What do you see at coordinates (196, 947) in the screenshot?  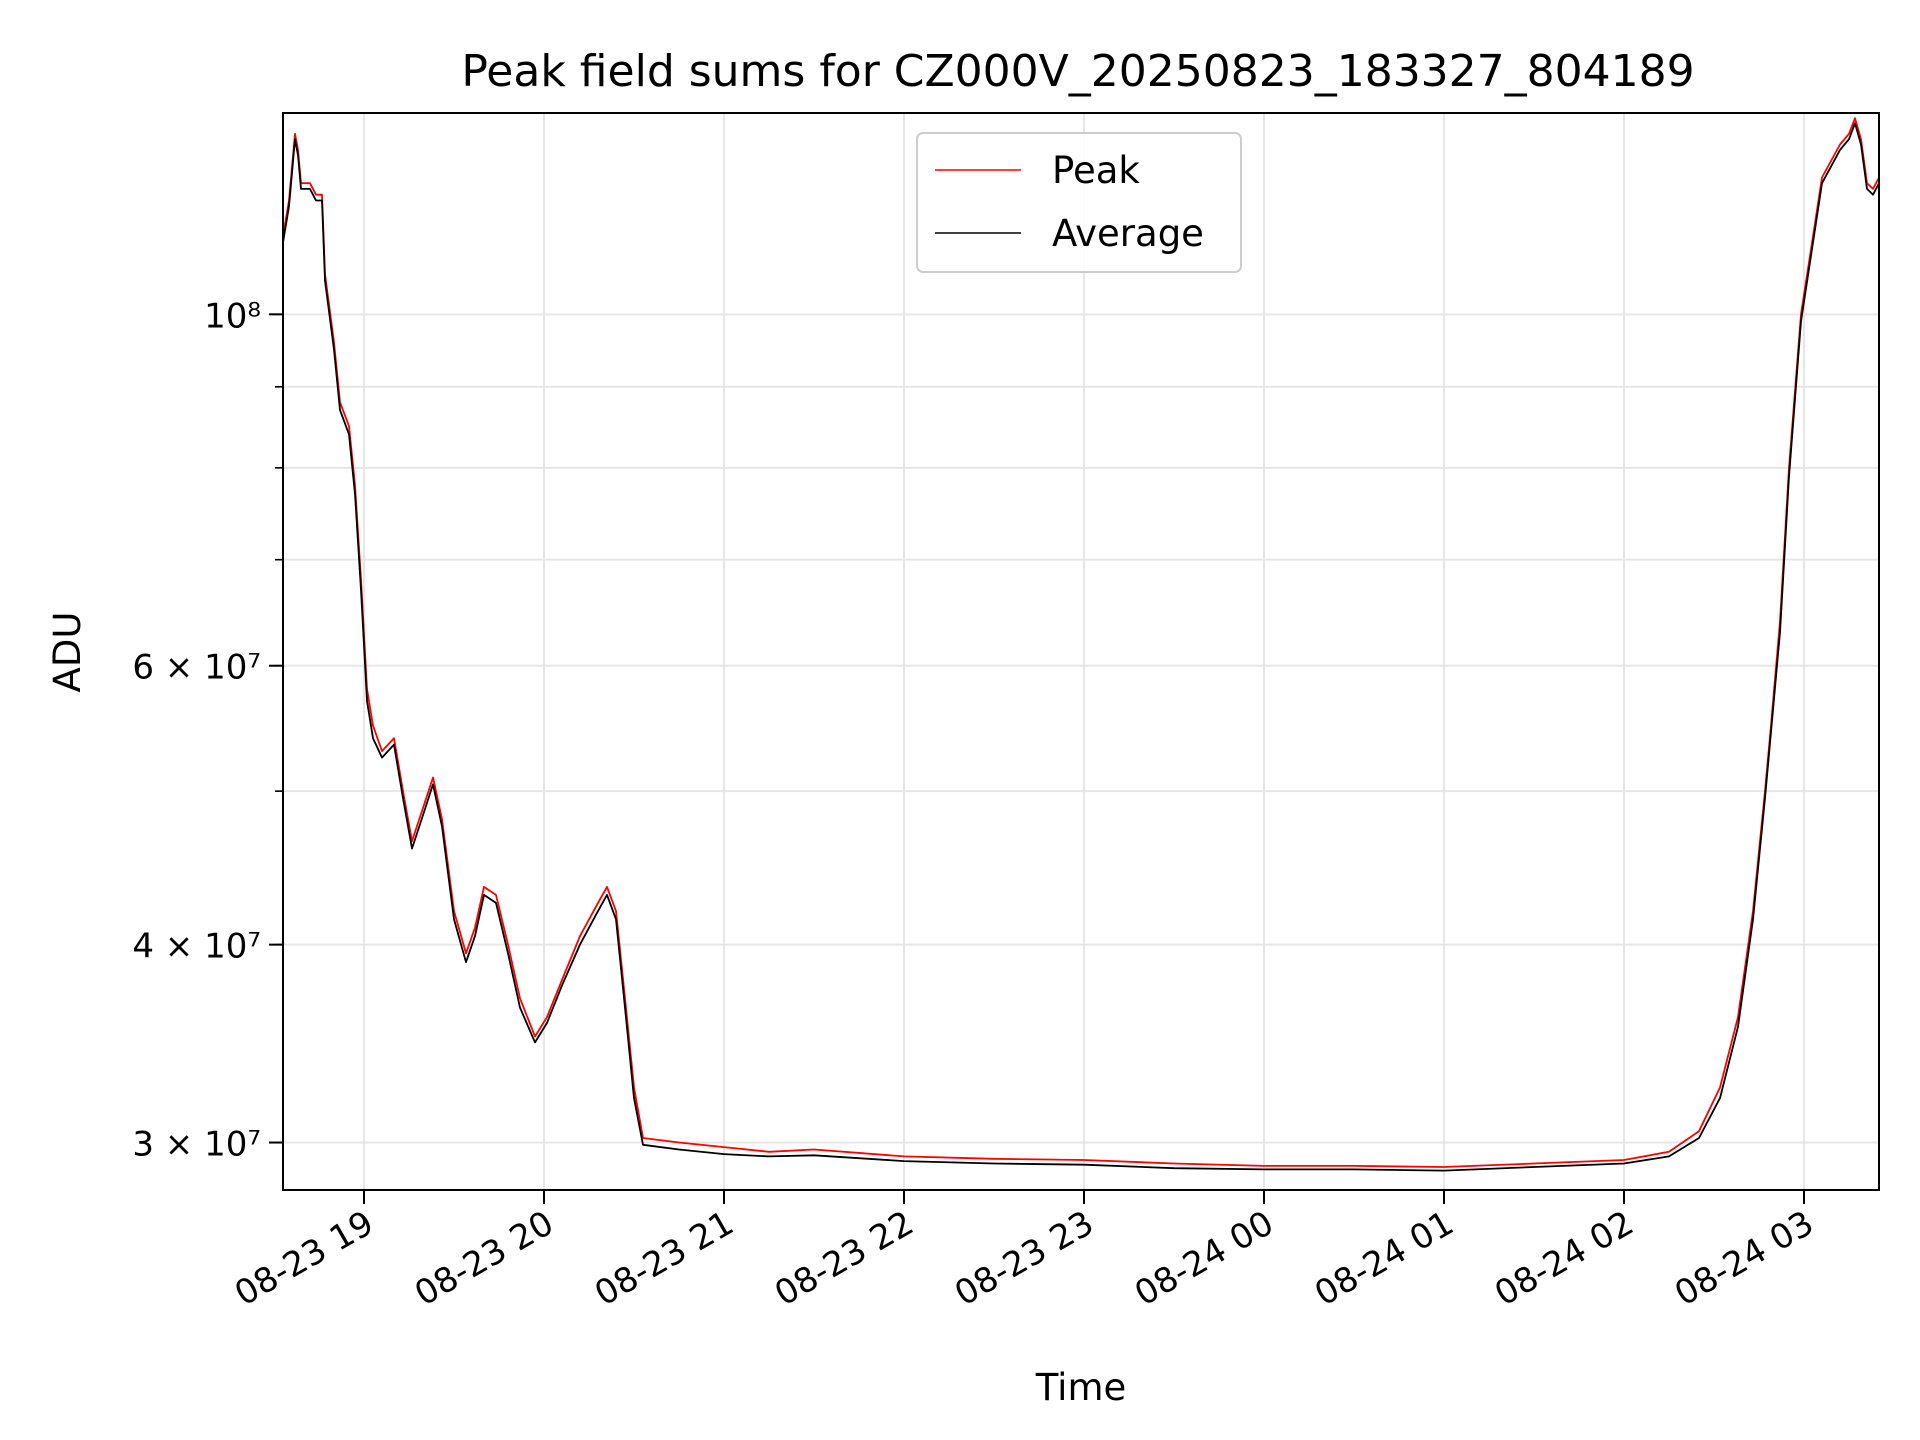 I see `y-tick-label: 4 × 10⁷` at bounding box center [196, 947].